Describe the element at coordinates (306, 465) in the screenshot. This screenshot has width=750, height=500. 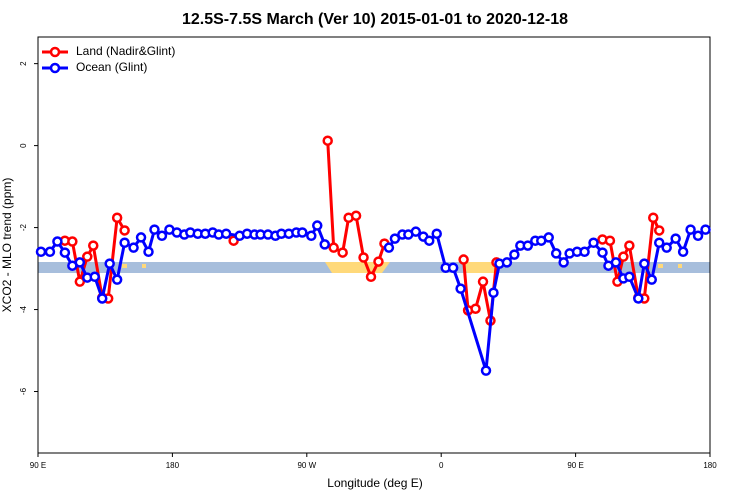
I see `x-tick-label: 90 W` at that location.